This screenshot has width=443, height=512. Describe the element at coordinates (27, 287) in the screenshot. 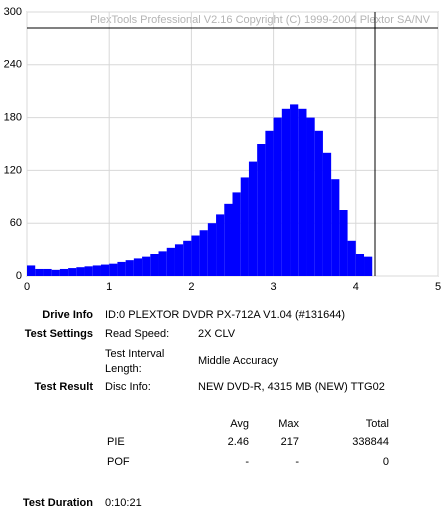

I see `x-tick-label: 0` at that location.